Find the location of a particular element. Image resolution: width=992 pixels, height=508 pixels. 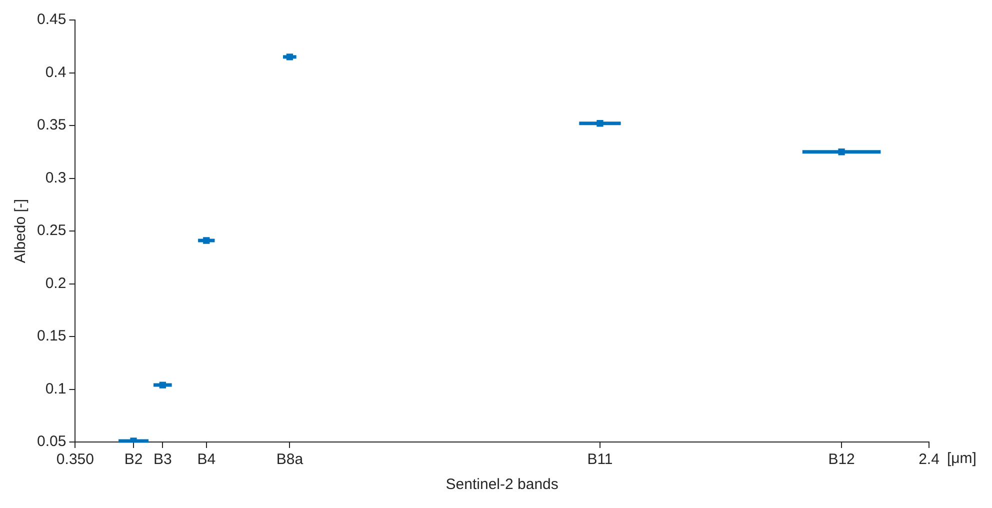

x-axis-title: Sentinel-2 bands is located at coordinates (502, 485).